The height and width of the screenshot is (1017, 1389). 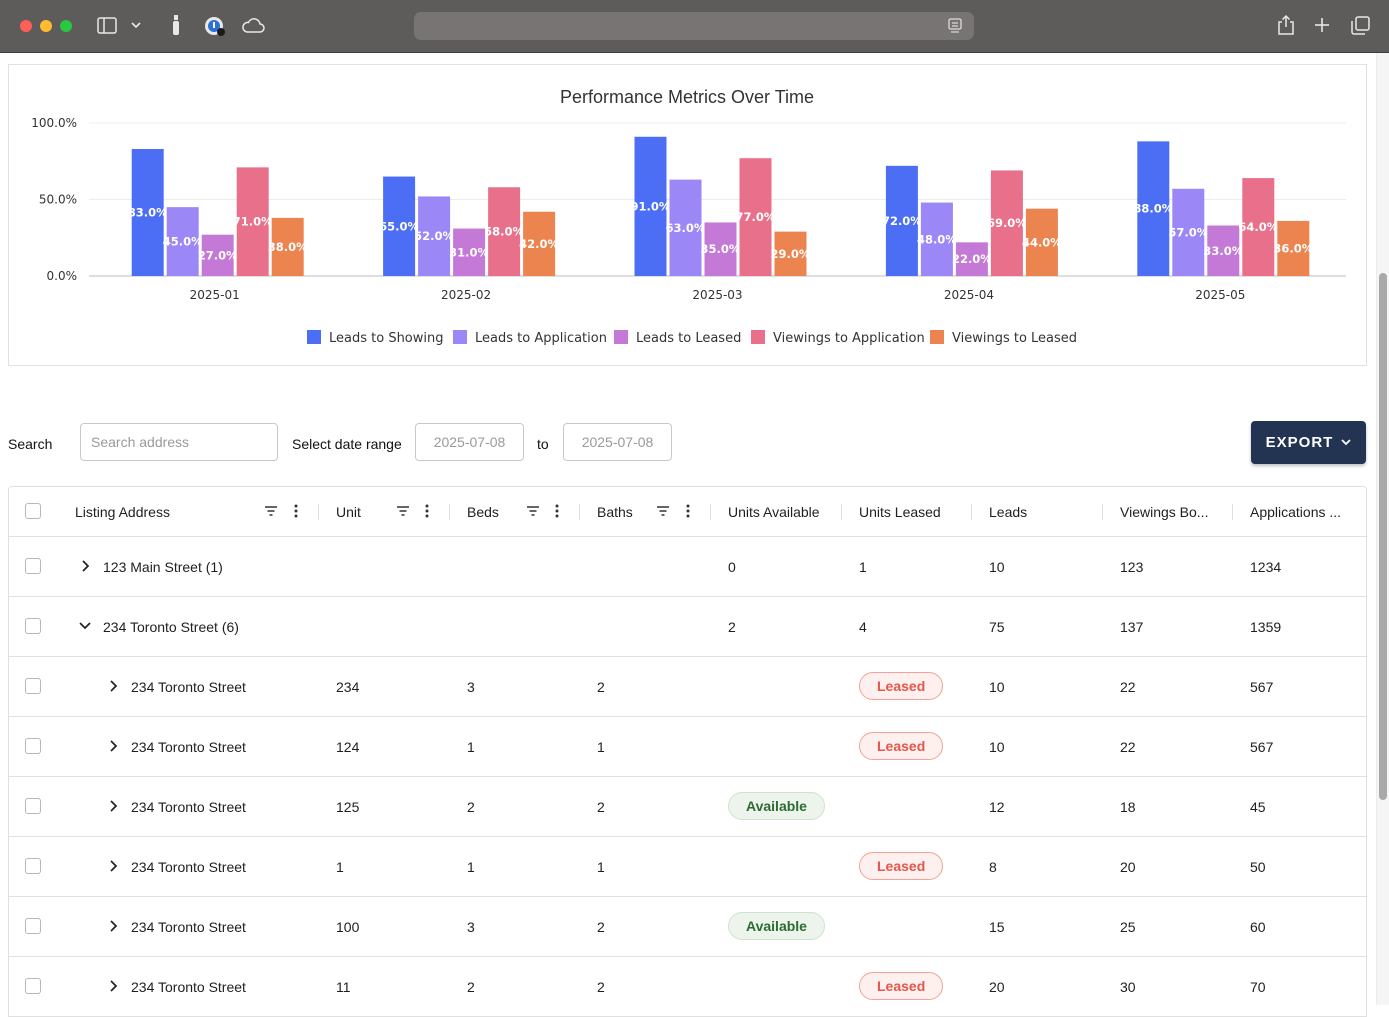 I want to click on new-tab-icon, so click(x=1322, y=25).